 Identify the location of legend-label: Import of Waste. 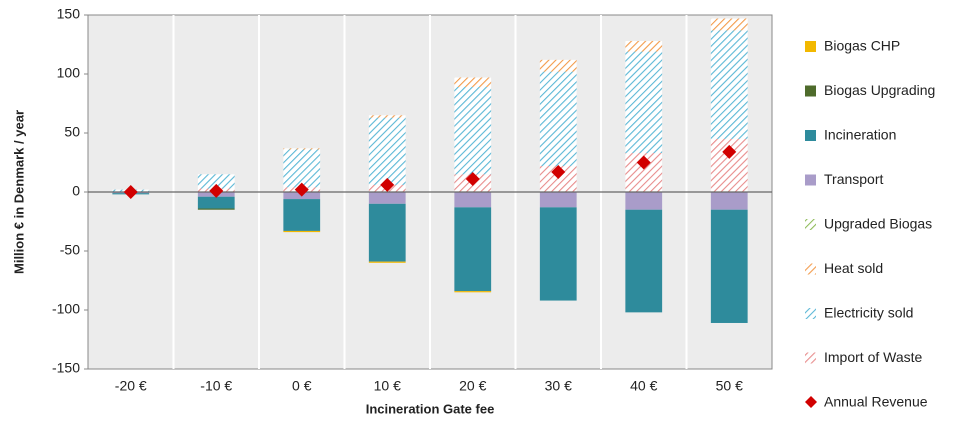
(873, 357).